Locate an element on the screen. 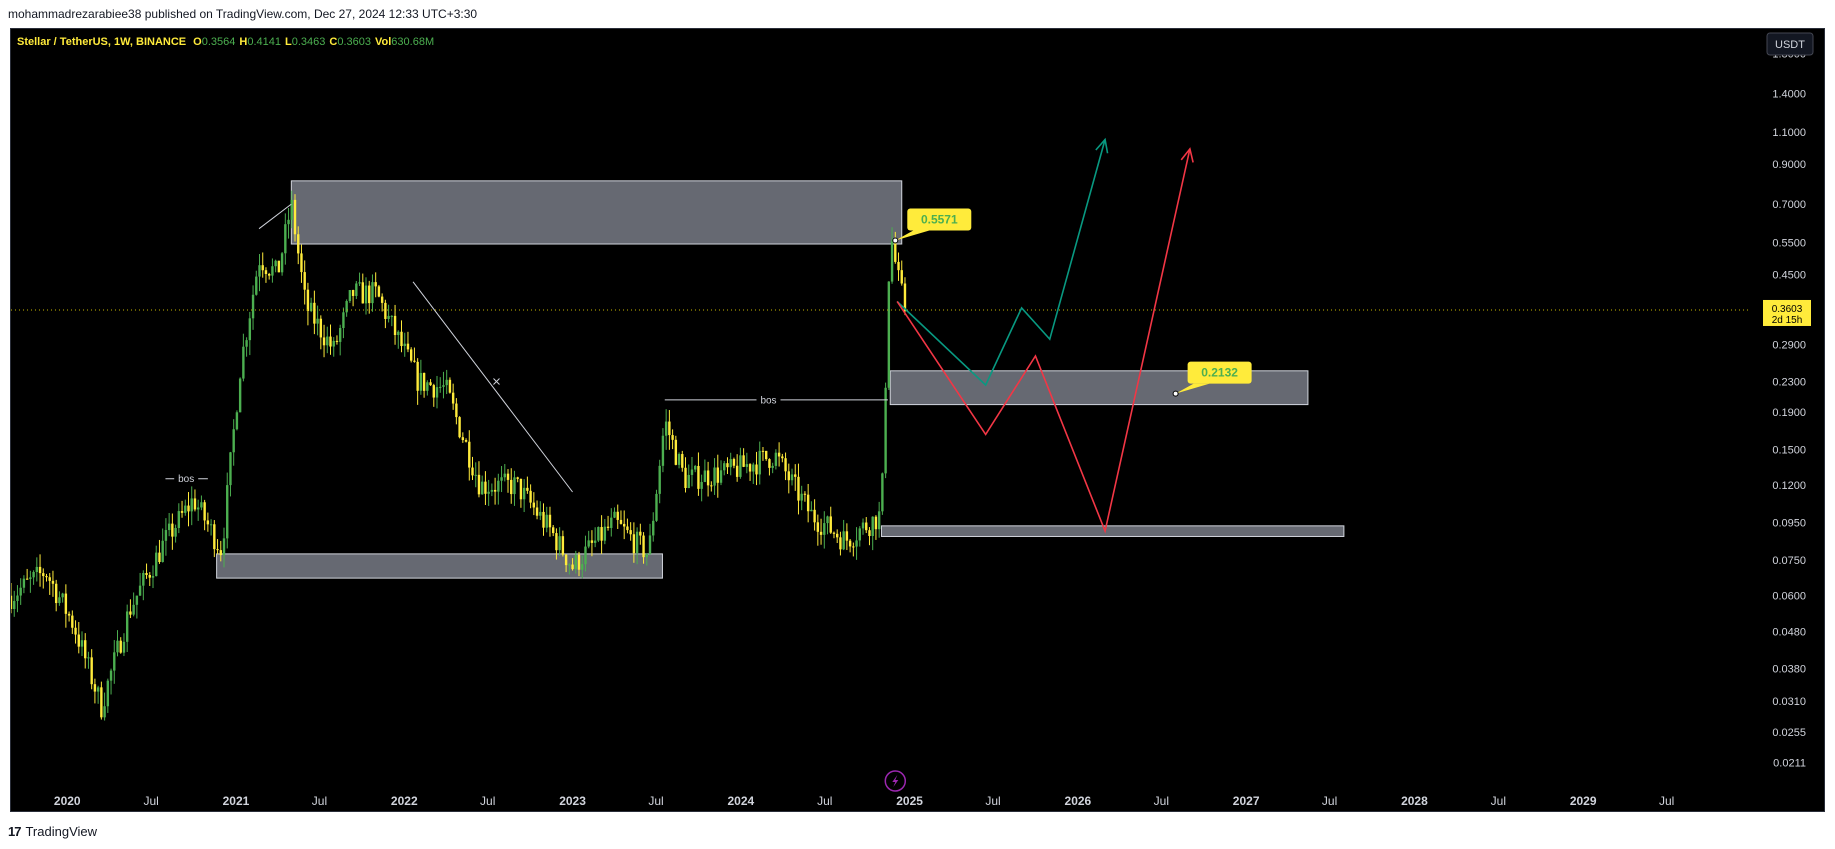 This screenshot has height=849, width=1835. symbol-name: Stellar / TetherUS, 1W, BINANCE is located at coordinates (103, 42).